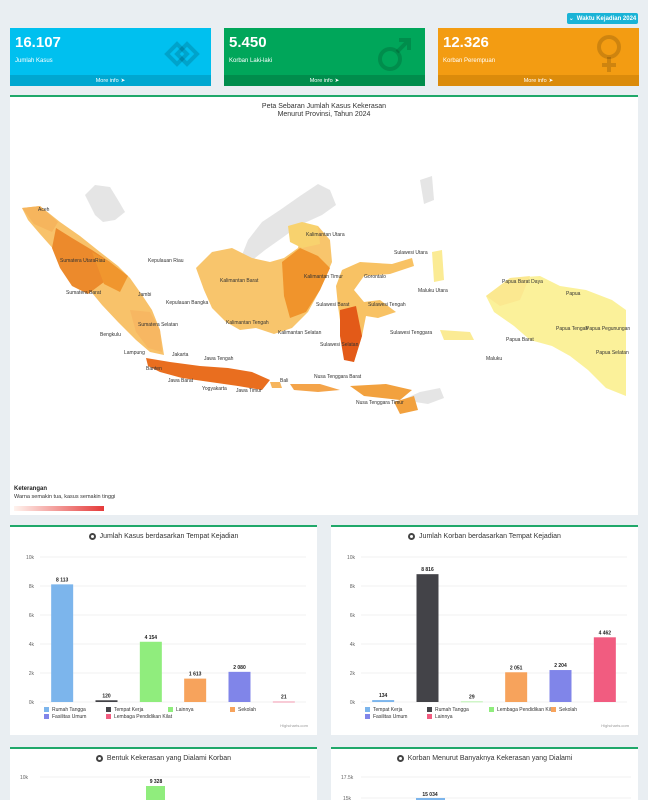 The image size is (648, 800). I want to click on data-label: 2 080, so click(239, 668).